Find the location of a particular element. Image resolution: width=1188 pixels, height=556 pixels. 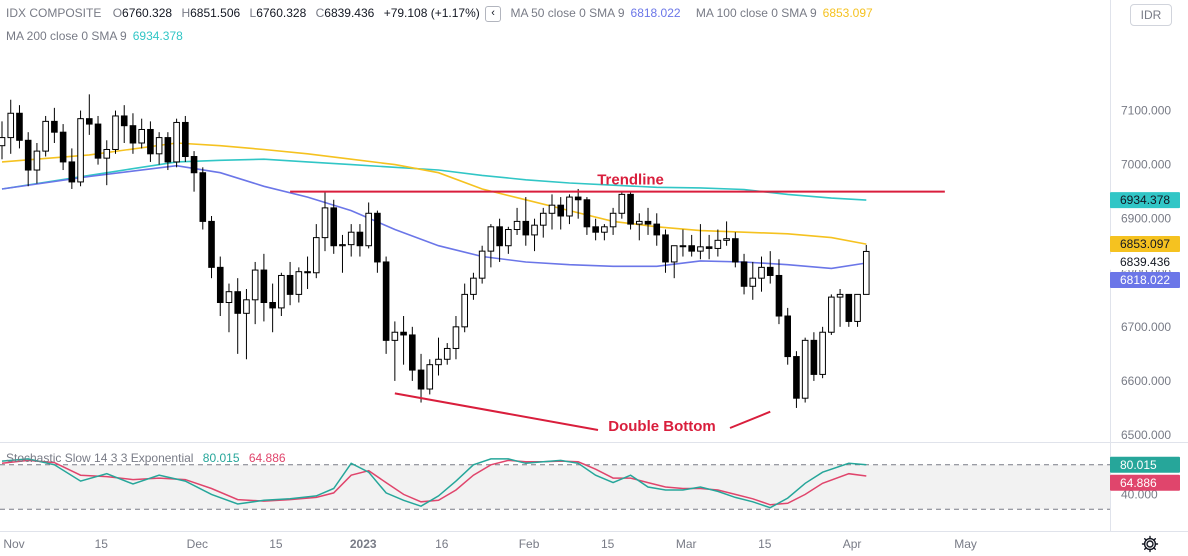

stoch-tag-text: 64.886 is located at coordinates (1138, 483).